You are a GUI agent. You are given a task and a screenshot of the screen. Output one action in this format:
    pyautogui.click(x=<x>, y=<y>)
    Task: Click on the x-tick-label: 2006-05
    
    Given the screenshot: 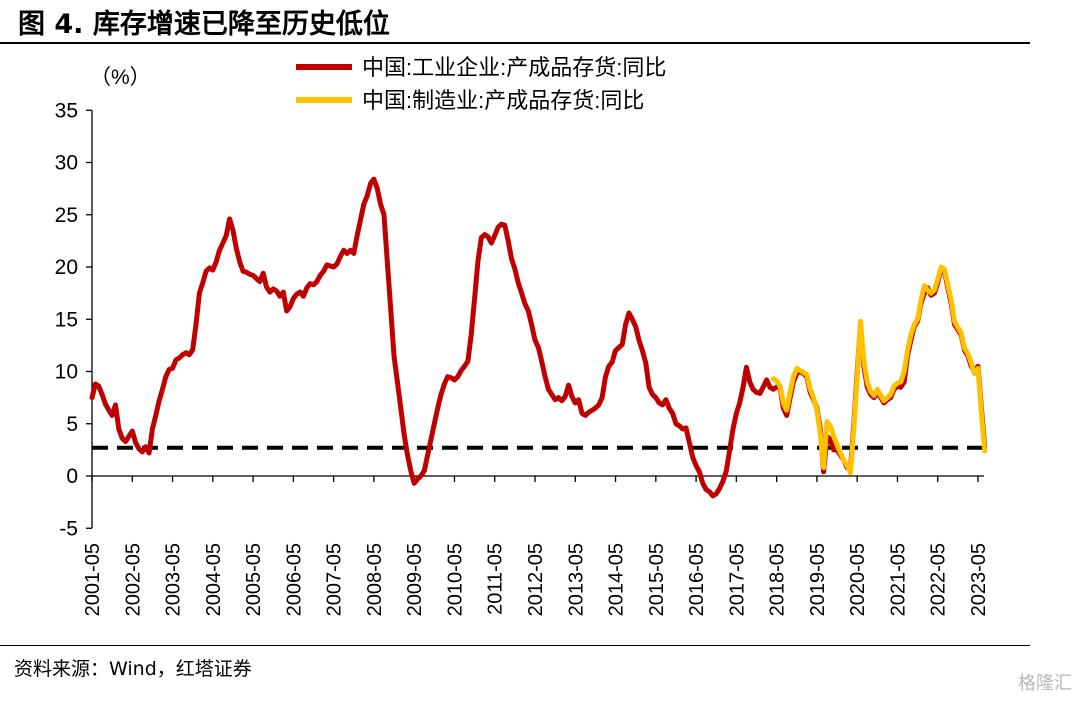 What is the action you would take?
    pyautogui.click(x=294, y=579)
    